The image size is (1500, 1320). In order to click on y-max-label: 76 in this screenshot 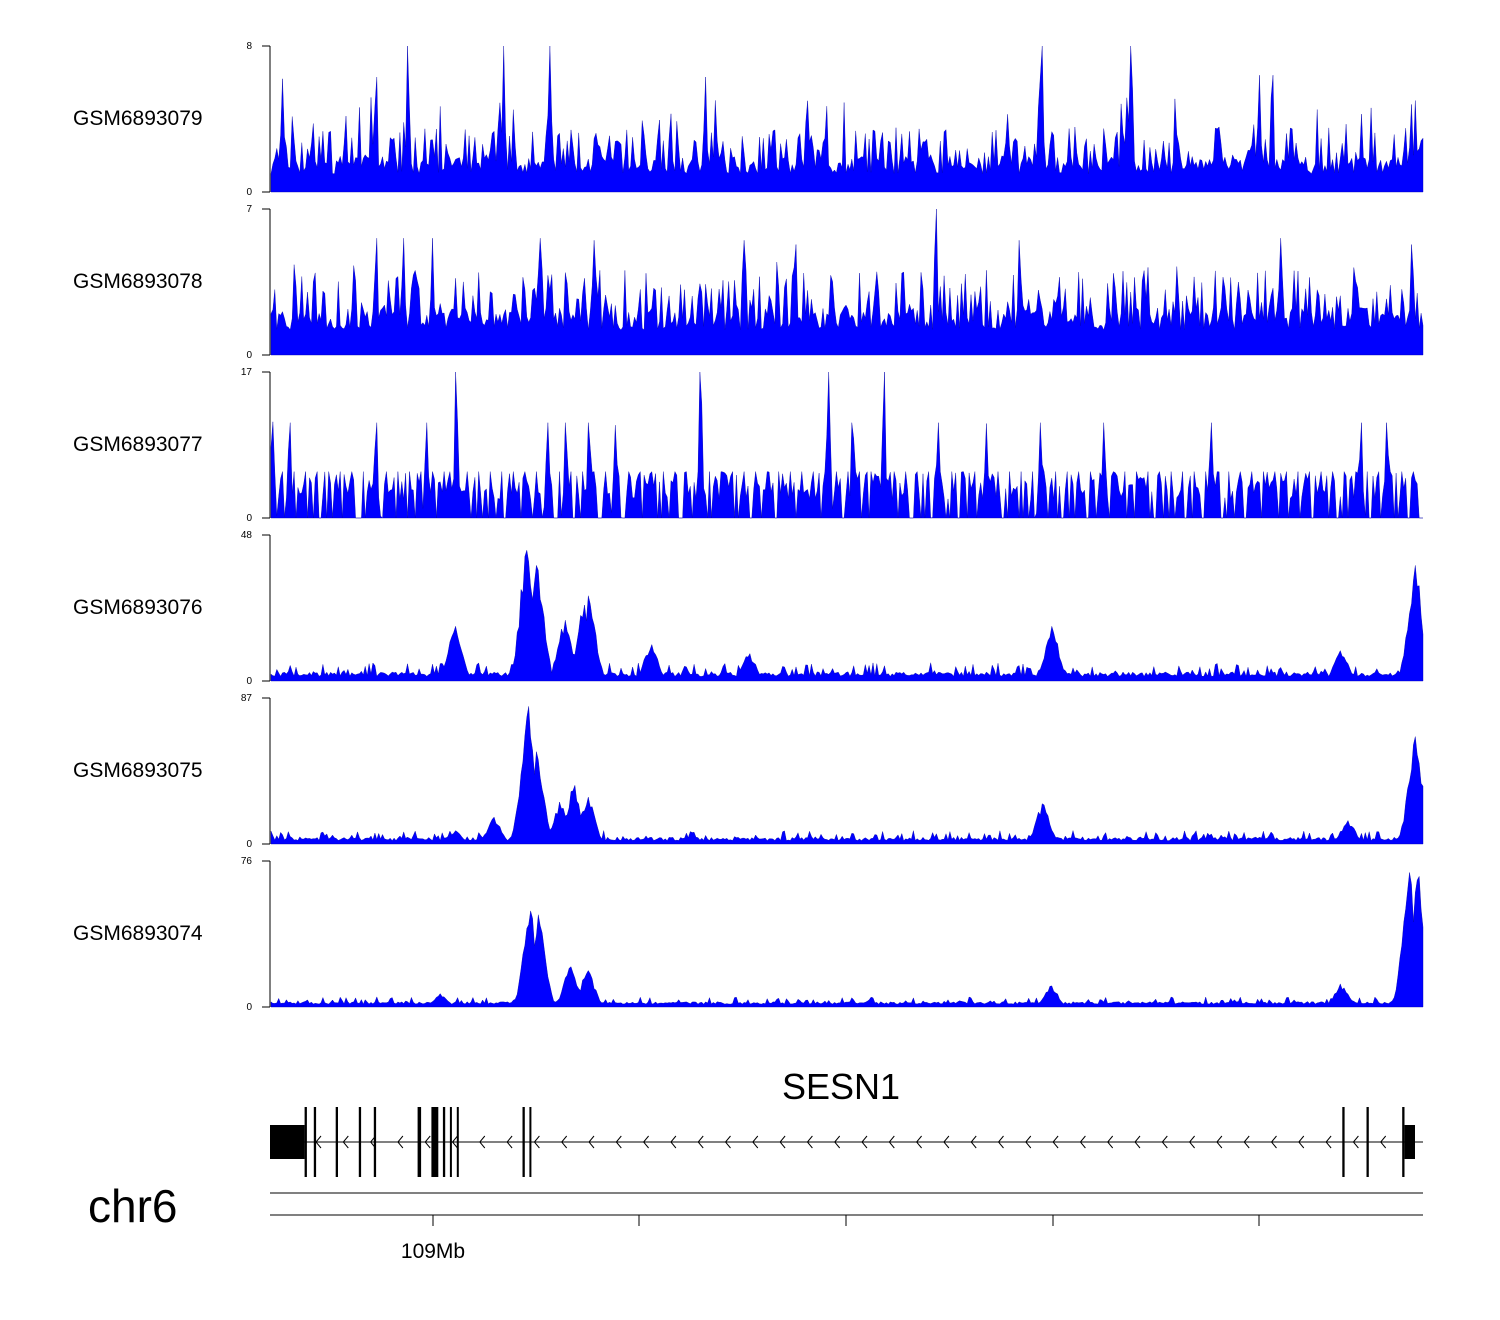, I will do `click(247, 861)`.